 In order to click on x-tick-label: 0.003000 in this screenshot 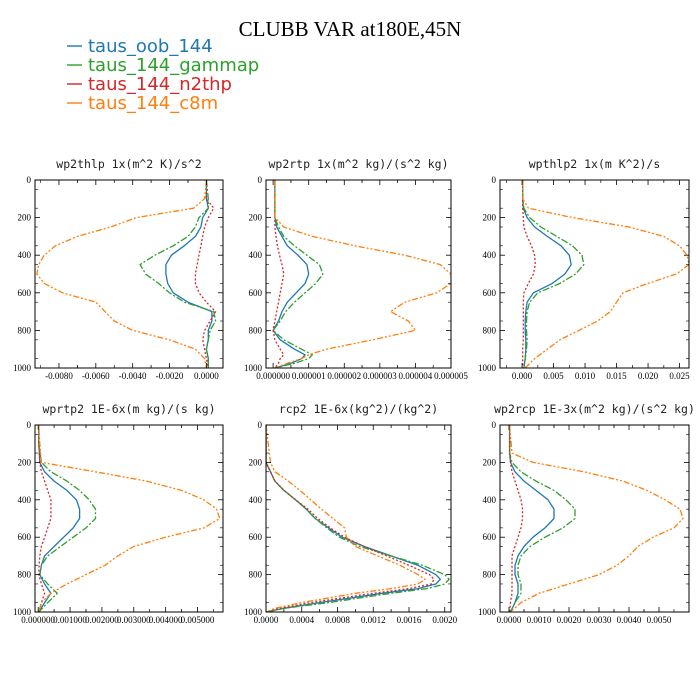, I will do `click(134, 620)`.